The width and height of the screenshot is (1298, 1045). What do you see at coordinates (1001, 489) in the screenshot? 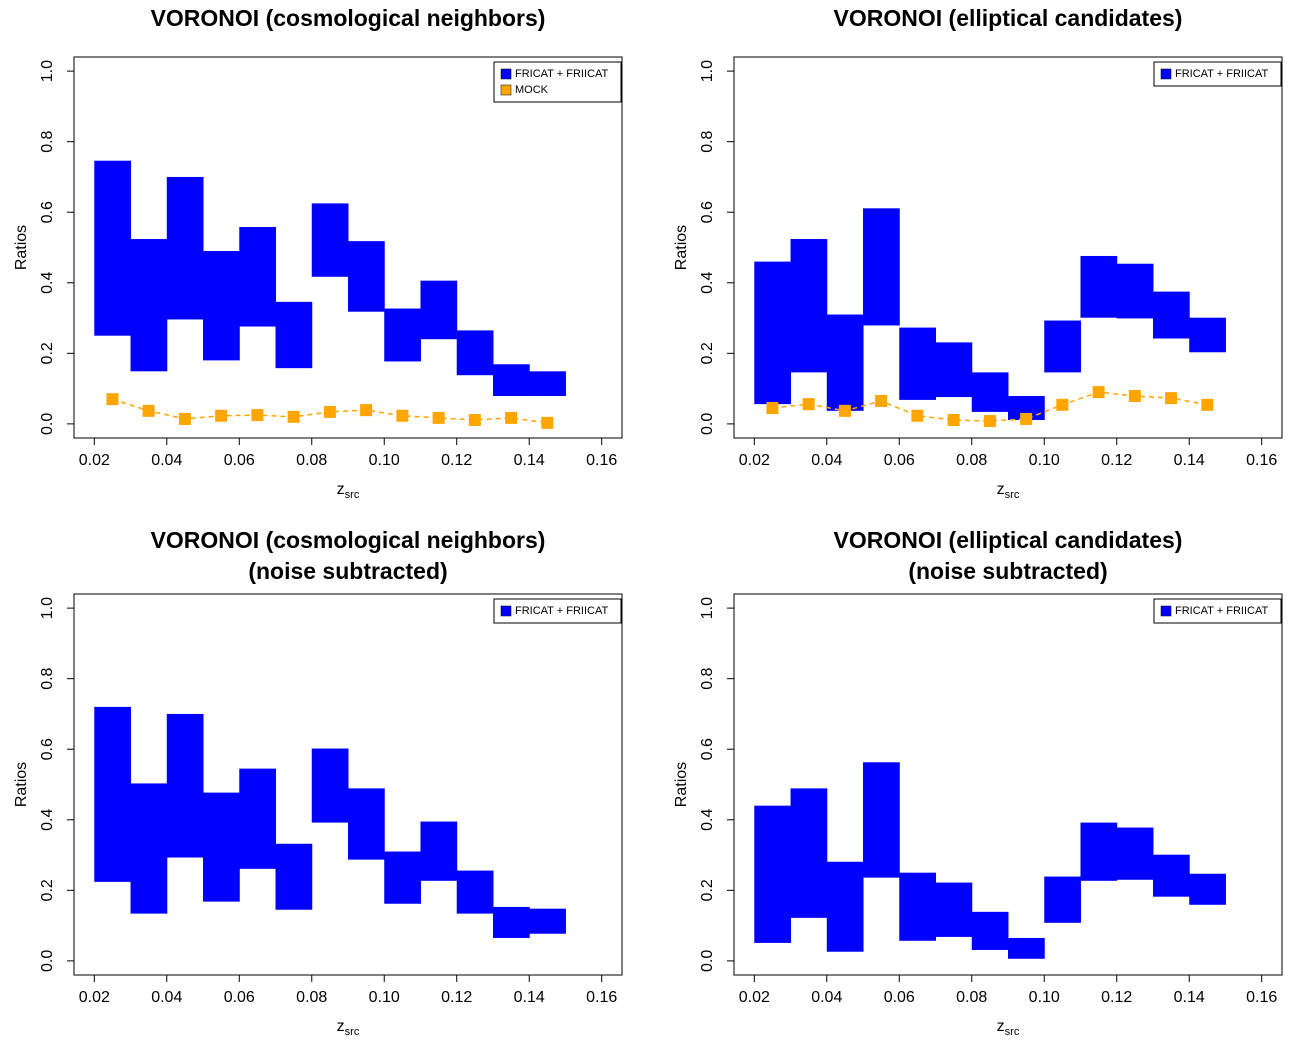
I see `x-axis-label-main: z` at bounding box center [1001, 489].